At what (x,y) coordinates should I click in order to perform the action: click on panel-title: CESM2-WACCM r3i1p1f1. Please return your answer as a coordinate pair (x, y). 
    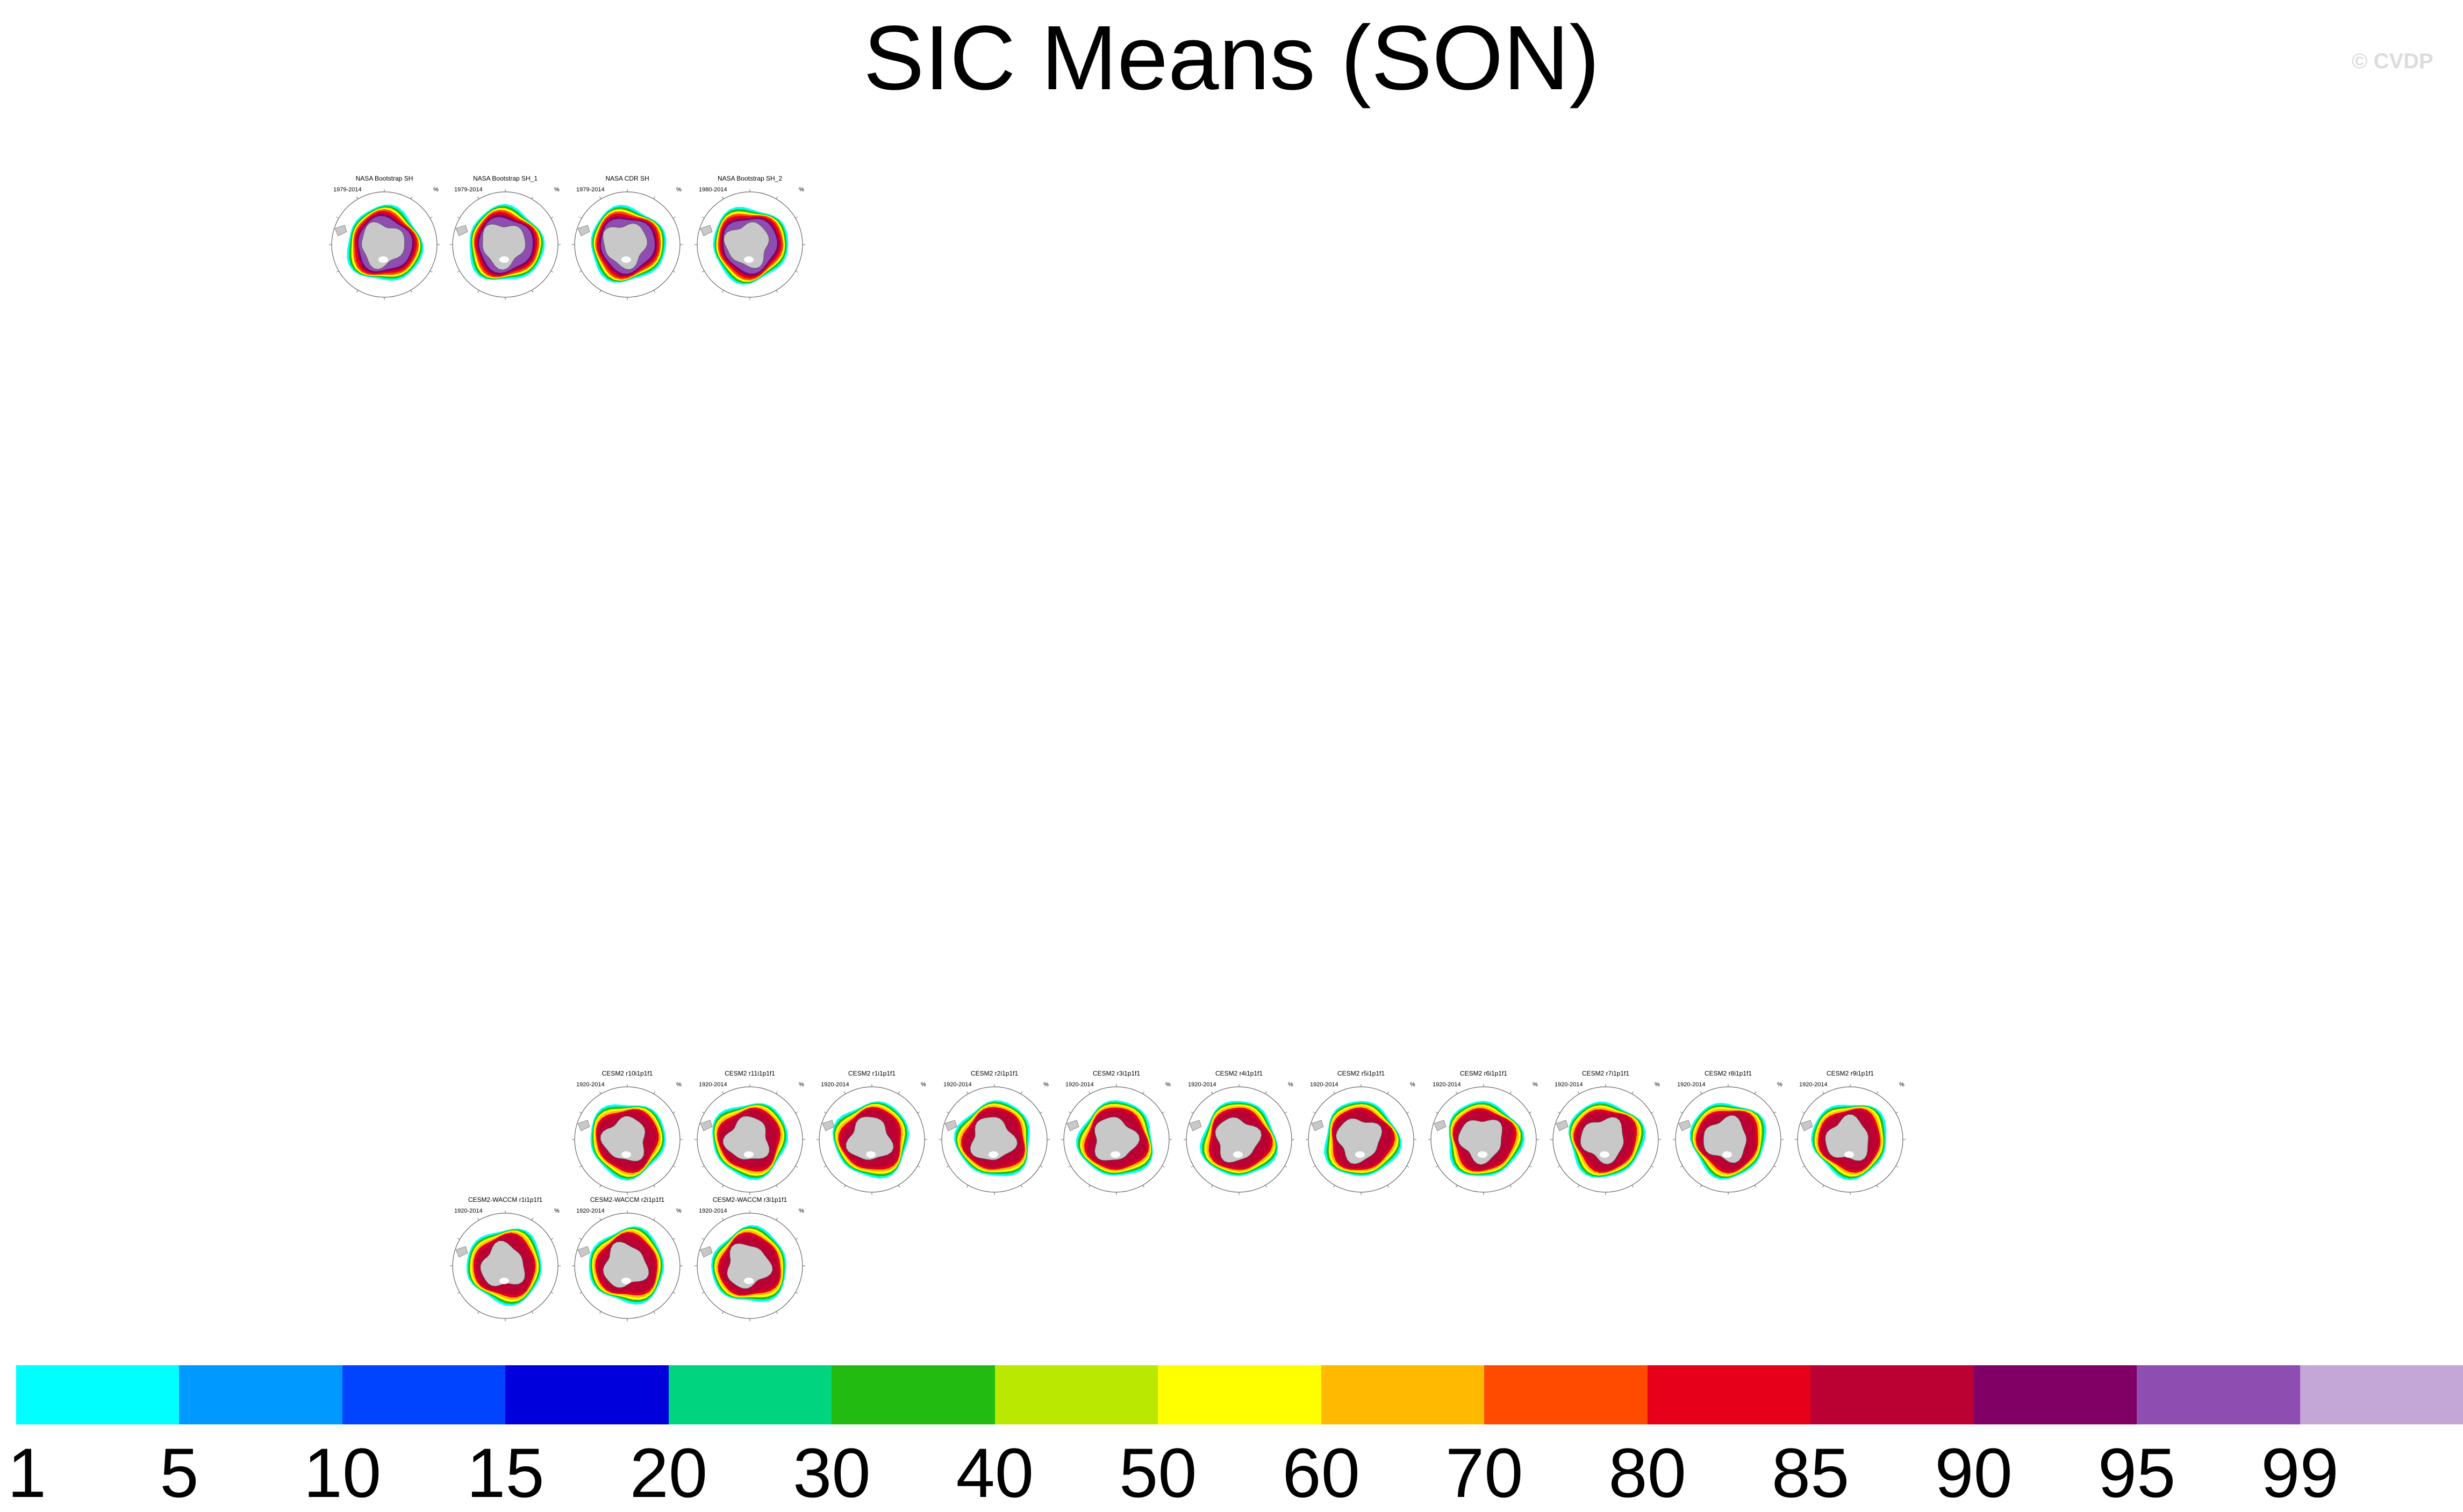
    Looking at the image, I should click on (750, 1199).